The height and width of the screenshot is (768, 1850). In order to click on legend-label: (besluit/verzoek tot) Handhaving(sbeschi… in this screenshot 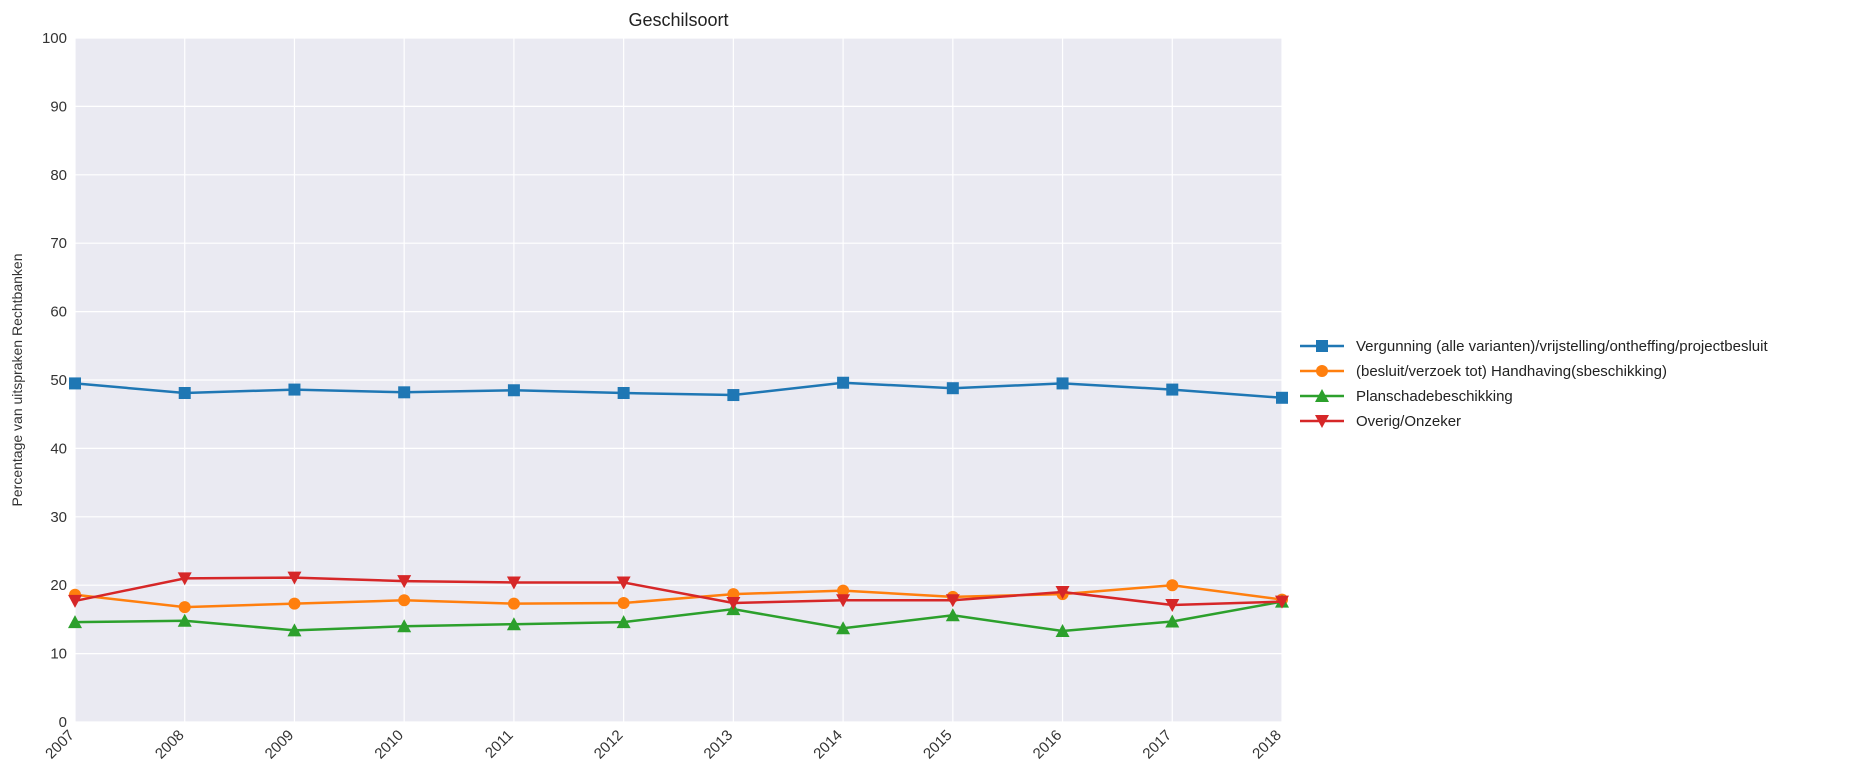, I will do `click(1511, 371)`.